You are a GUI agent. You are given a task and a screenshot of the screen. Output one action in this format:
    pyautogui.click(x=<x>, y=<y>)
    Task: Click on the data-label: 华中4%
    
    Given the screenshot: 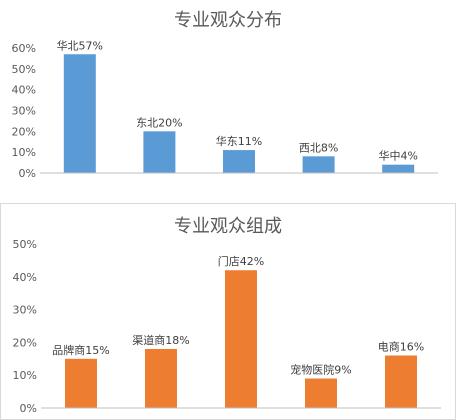 What is the action you would take?
    pyautogui.click(x=397, y=156)
    